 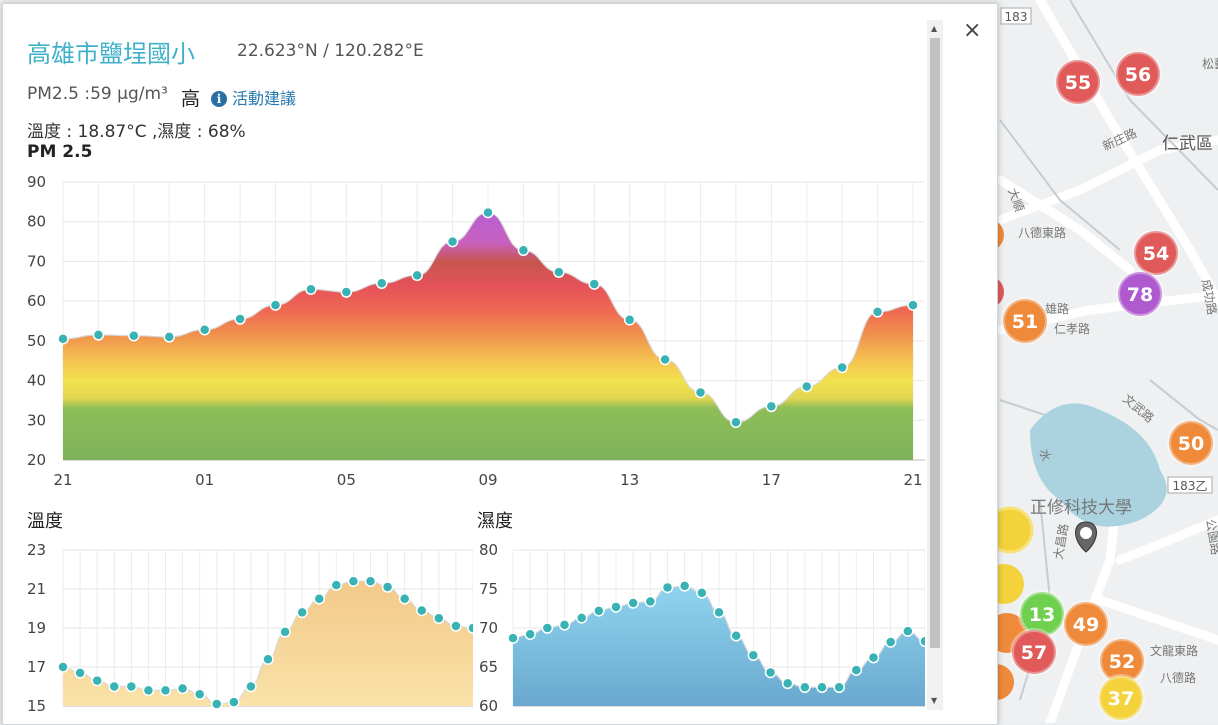 I want to click on panel-scrollbar: ▲ ▼, so click(x=935, y=365).